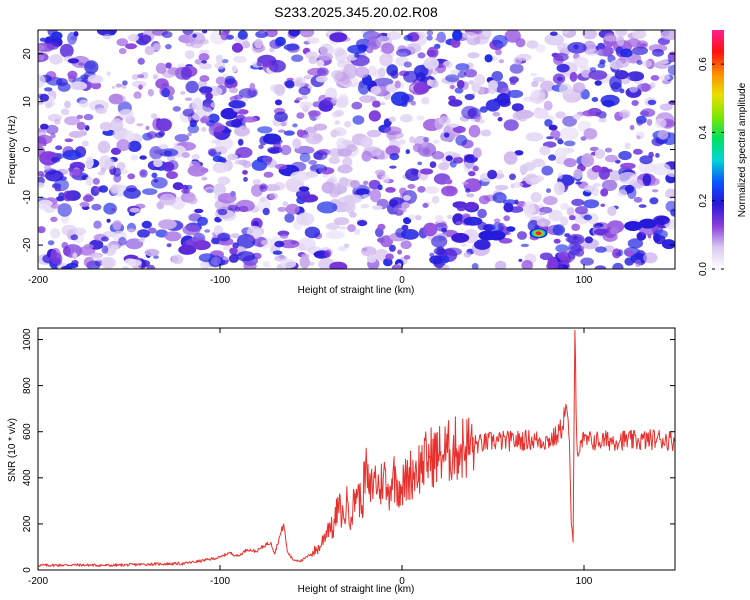  I want to click on y-tick-label: -20, so click(27, 244).